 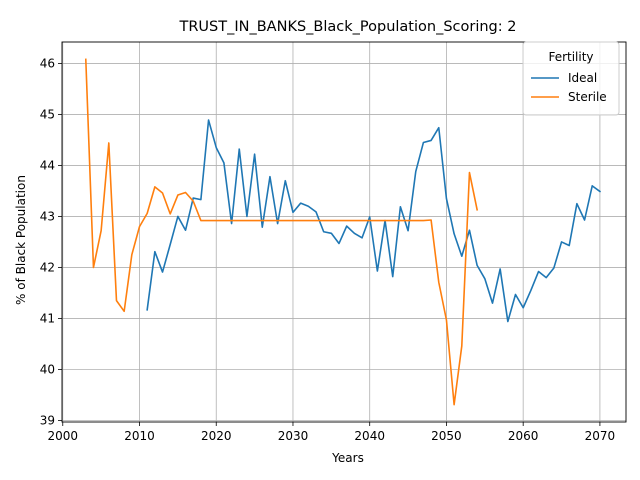 What do you see at coordinates (216, 436) in the screenshot?
I see `x-tick-label: 2020` at bounding box center [216, 436].